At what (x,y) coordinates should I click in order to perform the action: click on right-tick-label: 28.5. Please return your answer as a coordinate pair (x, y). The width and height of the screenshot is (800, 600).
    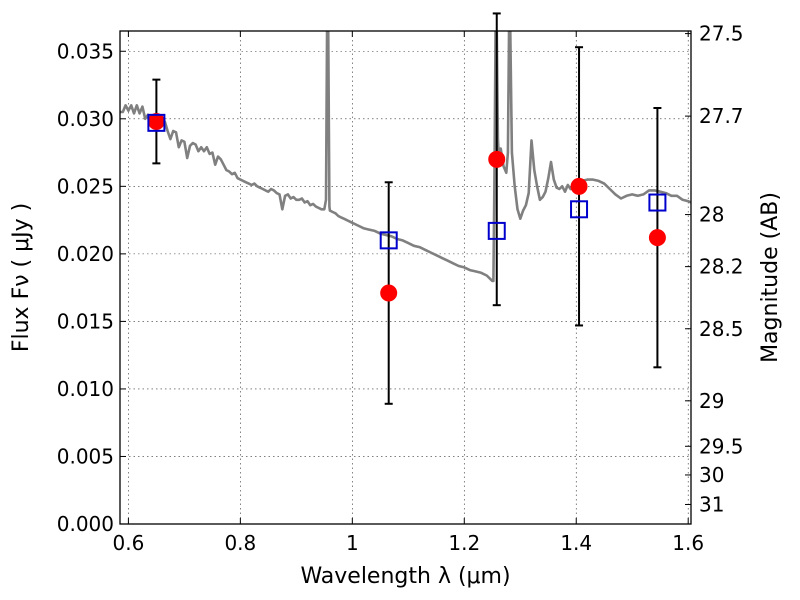
    Looking at the image, I should click on (721, 329).